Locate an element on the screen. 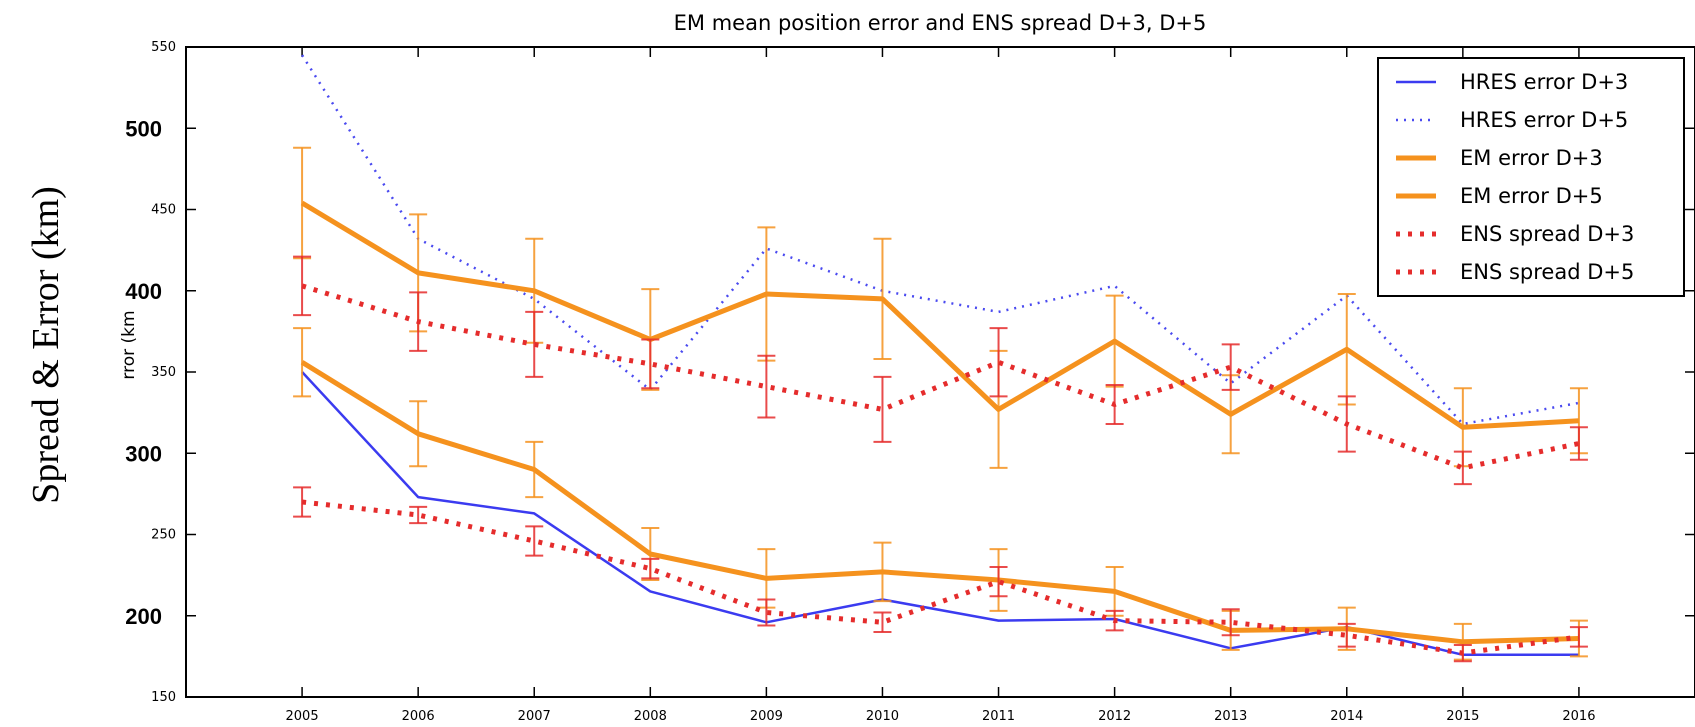 The width and height of the screenshot is (1695, 727). legend-item-em-error-d-3: EM error D+3 is located at coordinates (1499, 158).